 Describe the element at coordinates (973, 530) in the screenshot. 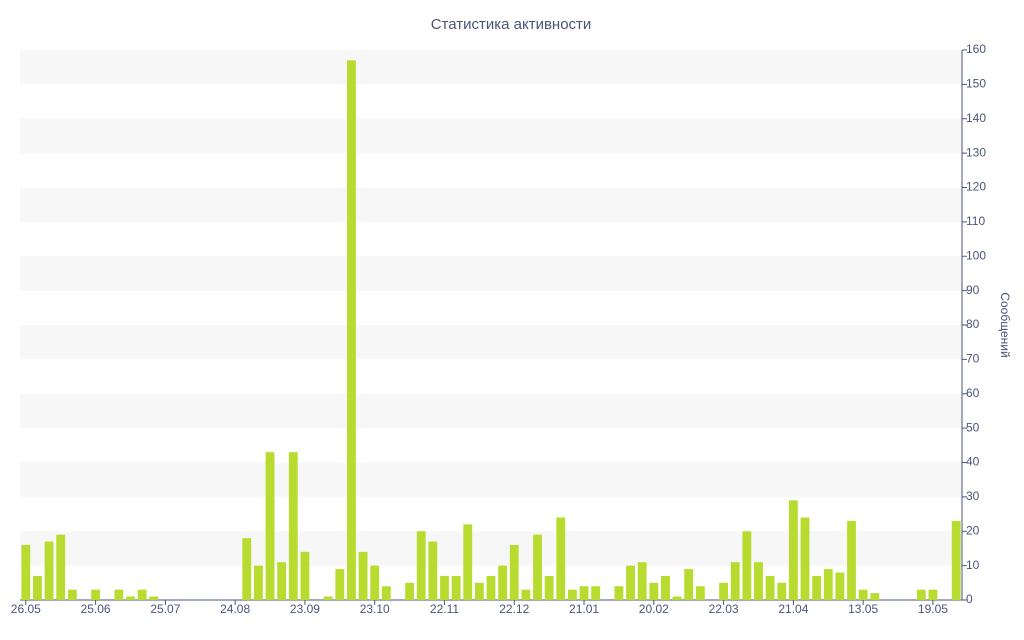

I see `y-tick-label: 20` at that location.